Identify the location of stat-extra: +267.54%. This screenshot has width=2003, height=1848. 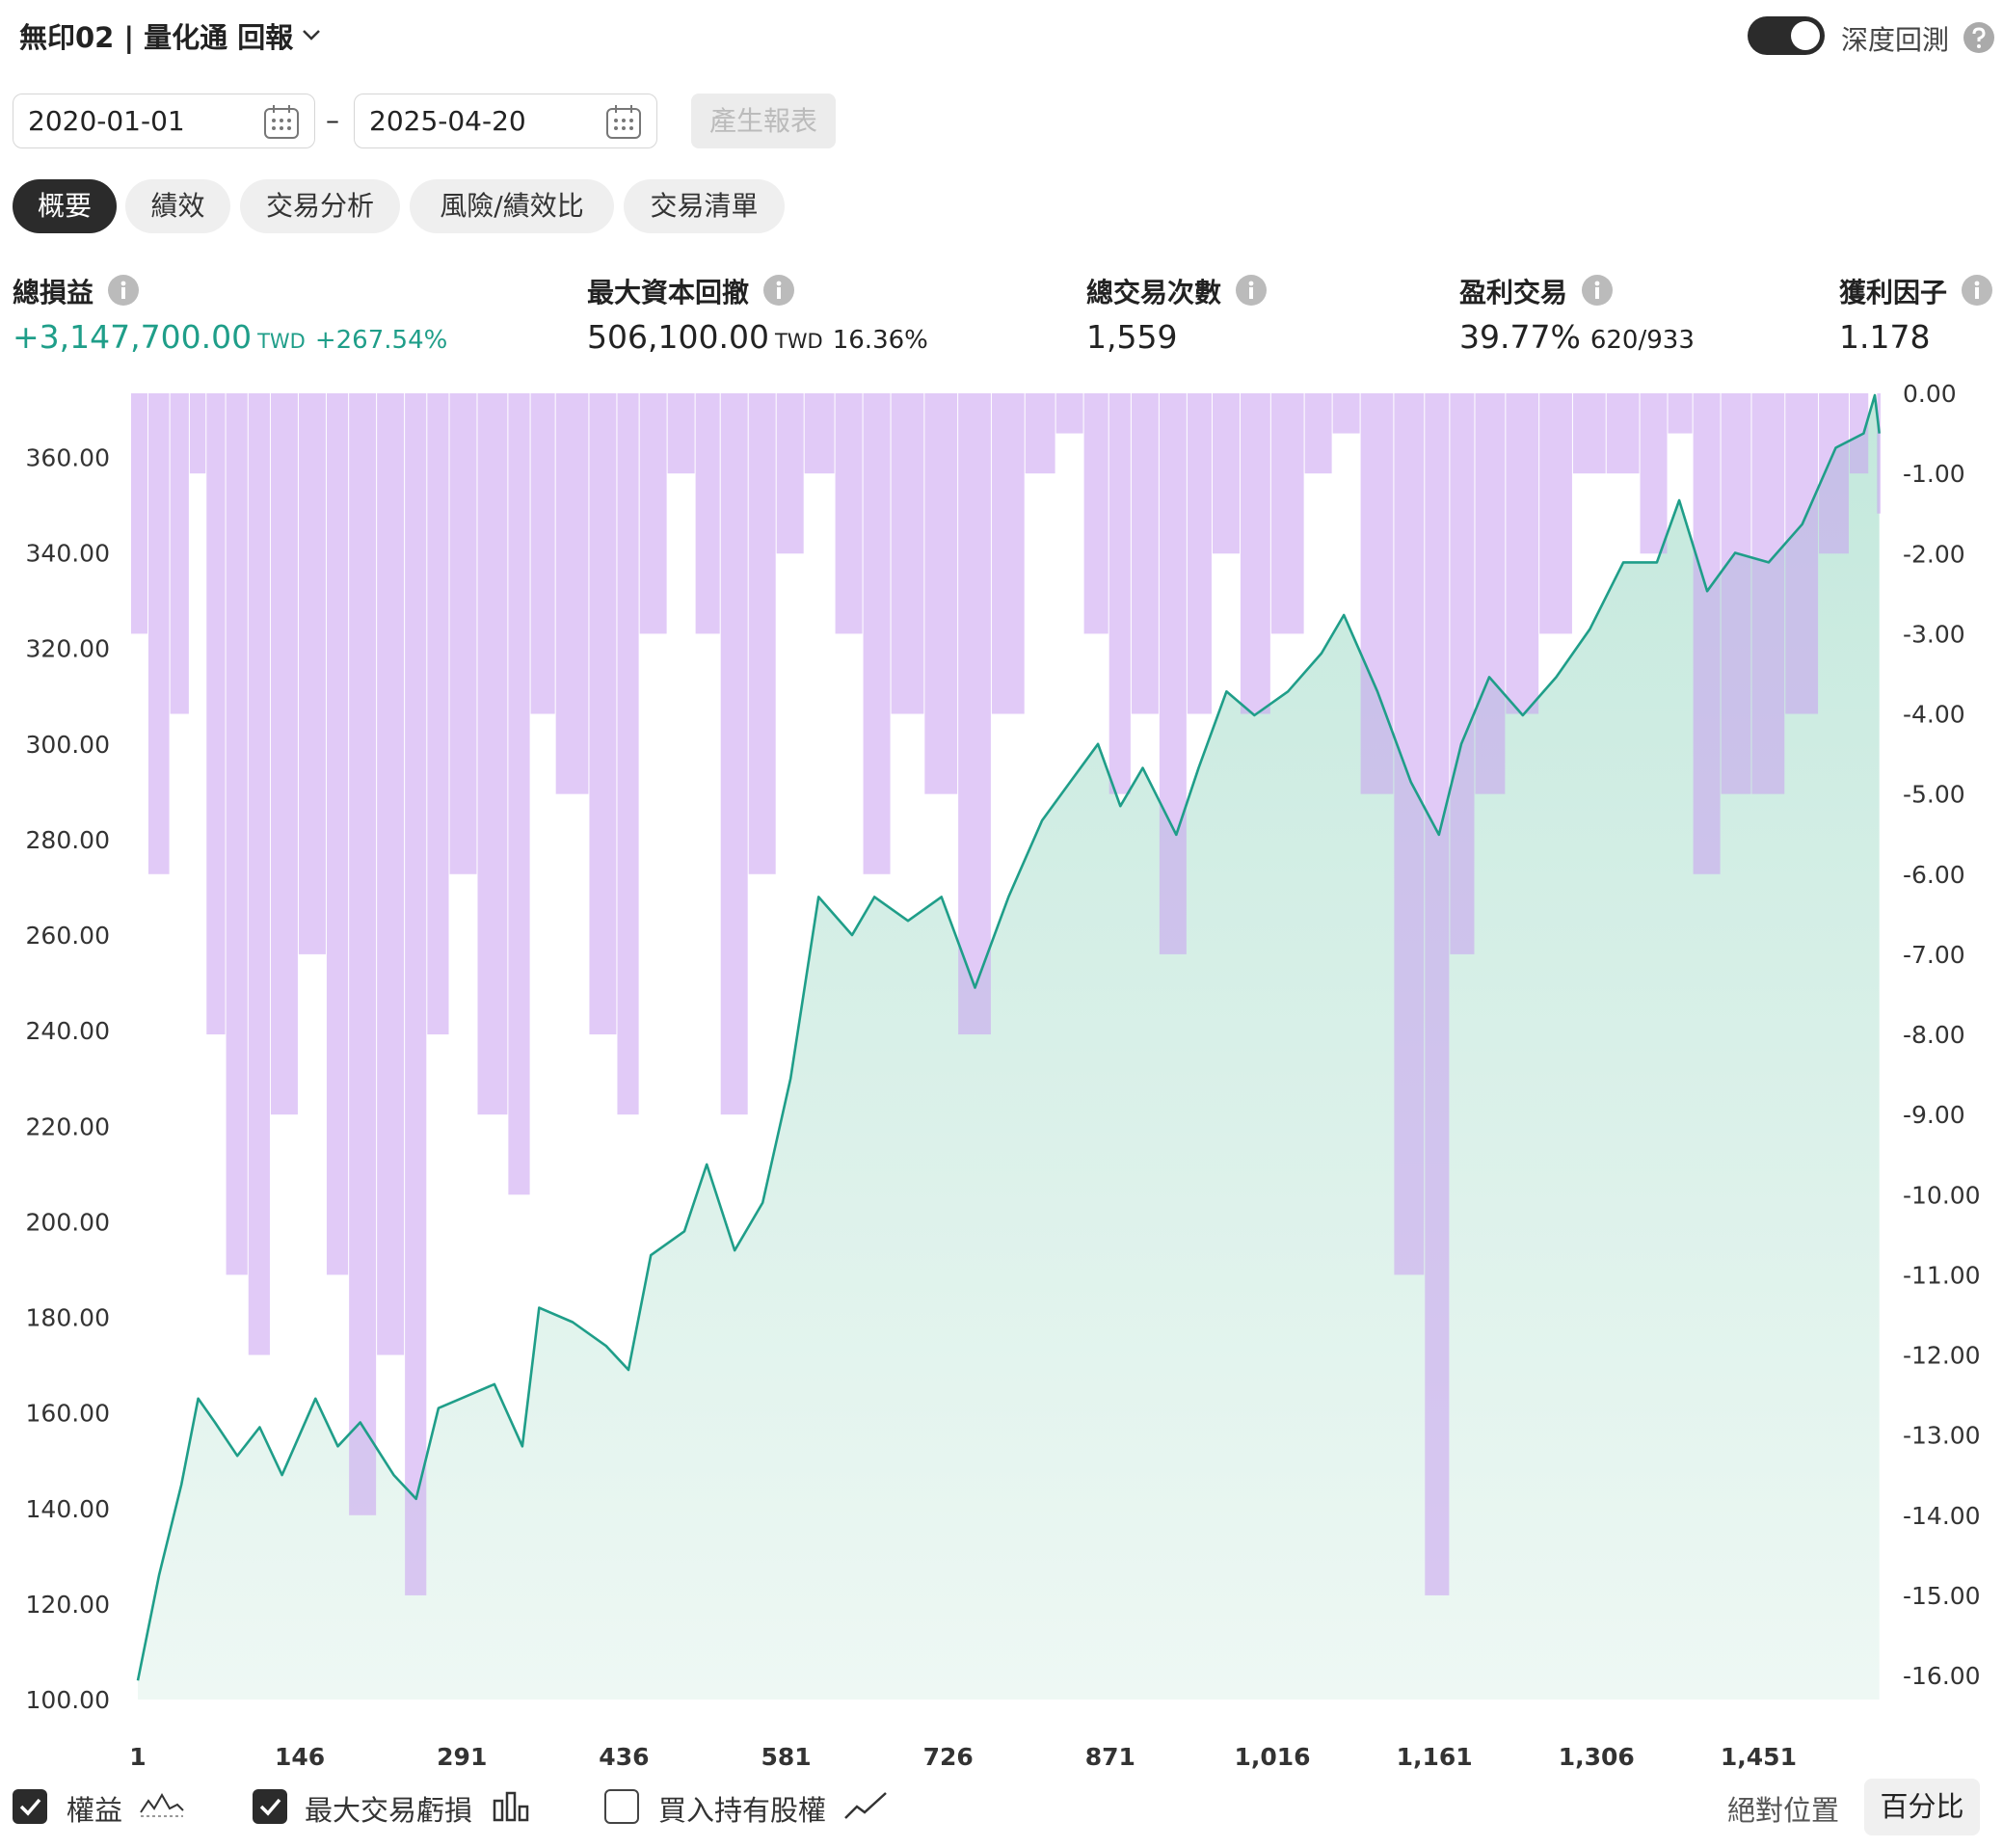
(381, 341).